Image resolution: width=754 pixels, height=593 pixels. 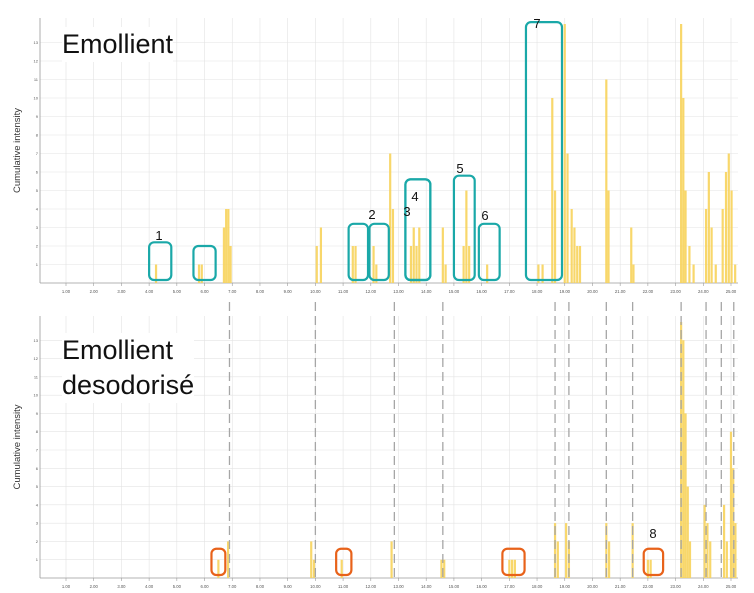 I want to click on y-tick-label: 7, so click(x=37, y=153).